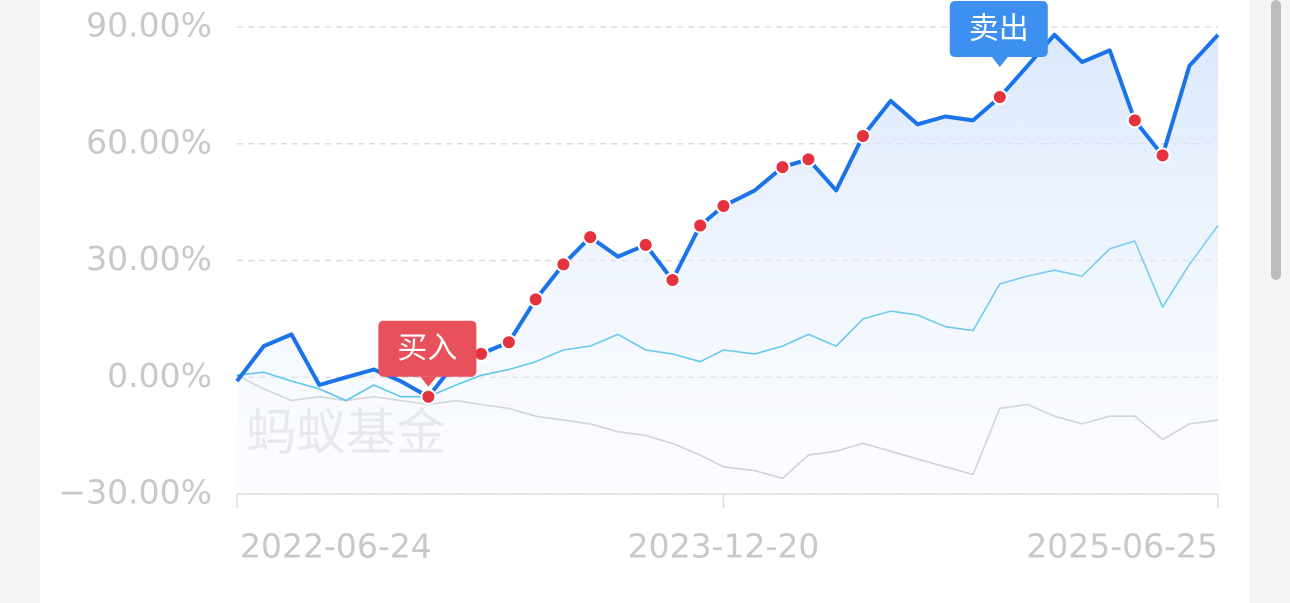 The width and height of the screenshot is (1290, 603). Describe the element at coordinates (724, 546) in the screenshot. I see `x-tick-label: 2023-12-20` at that location.